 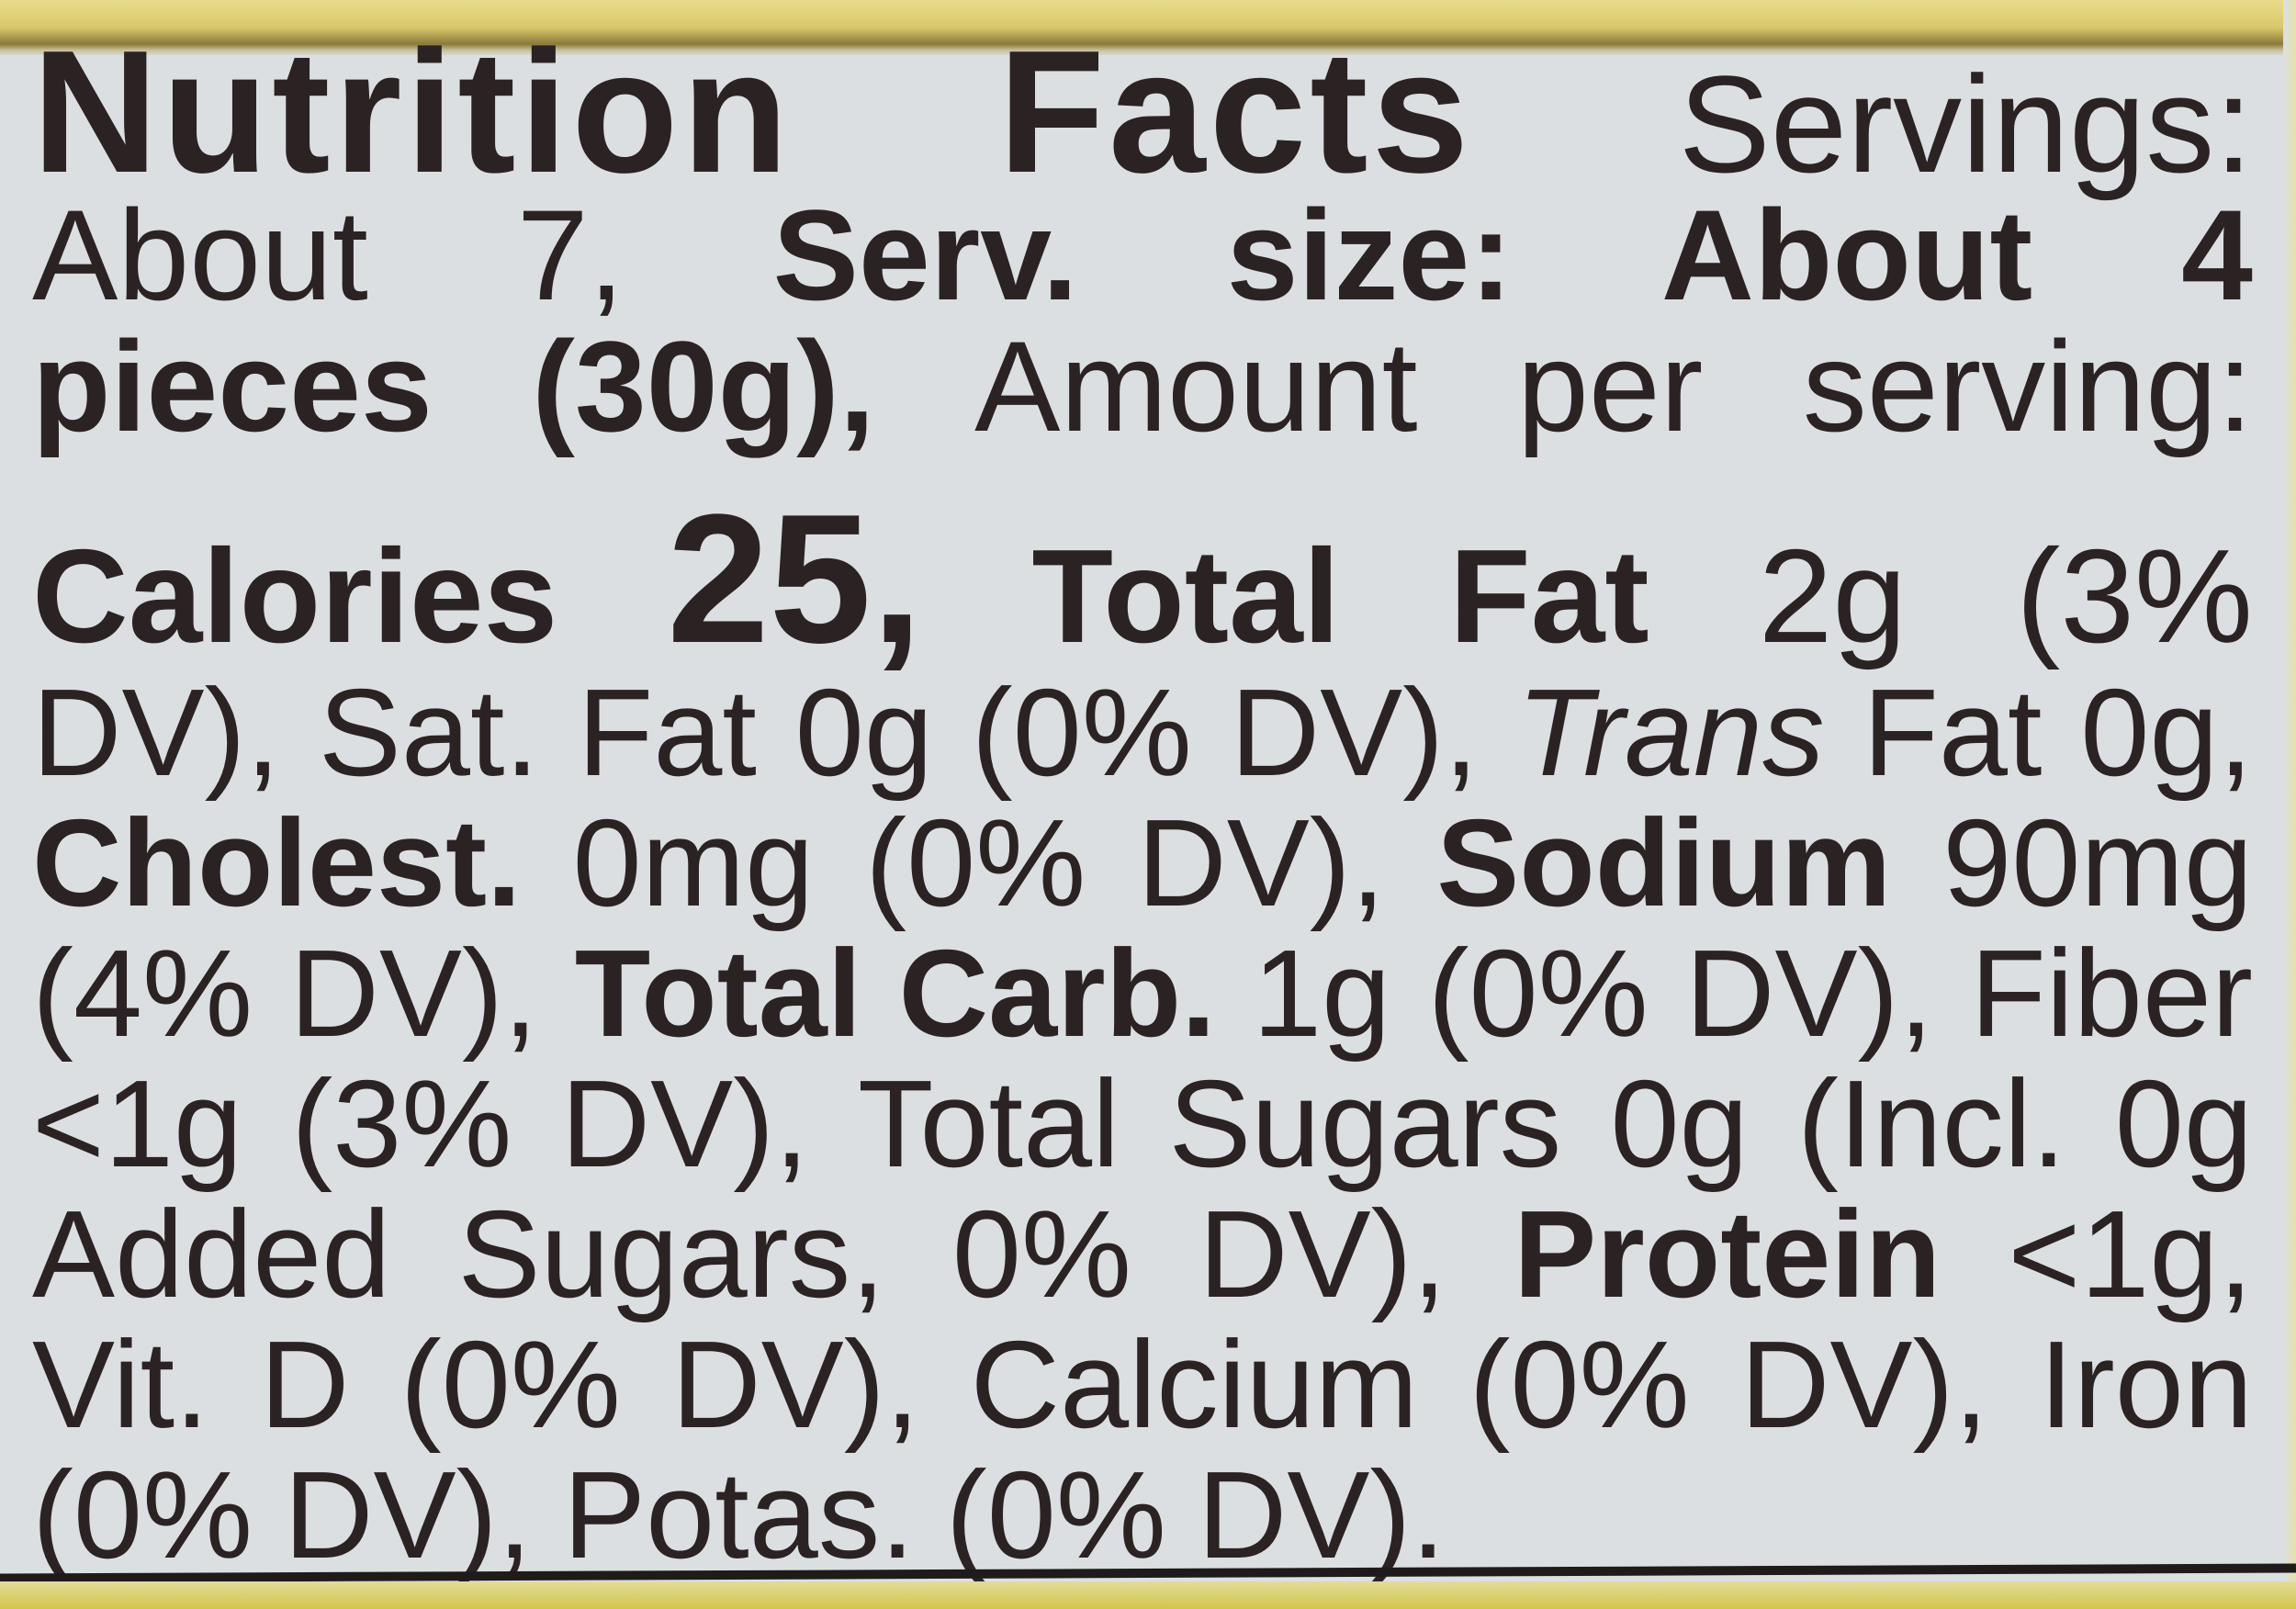 I want to click on label-word: 0%, so click(x=1041, y=1254).